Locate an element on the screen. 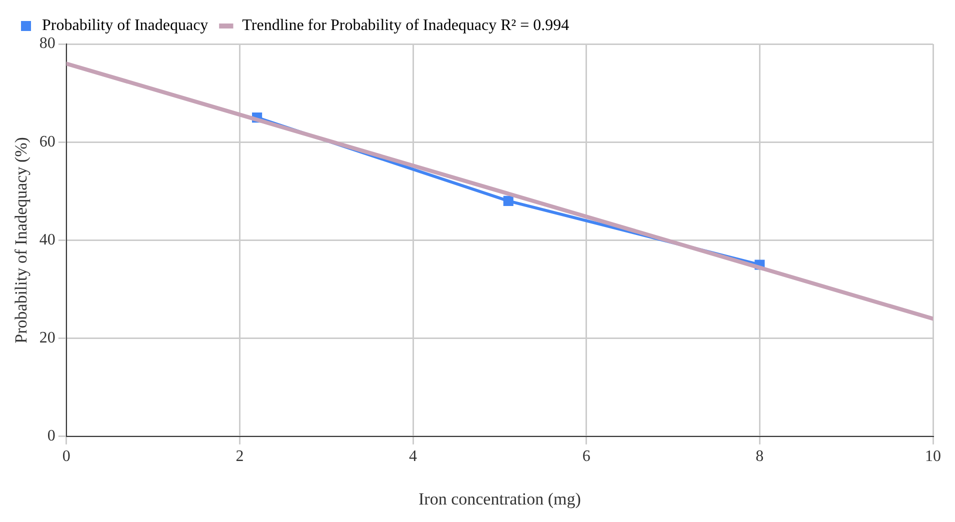 This screenshot has width=955, height=522. x-tick-label: 8 is located at coordinates (760, 457).